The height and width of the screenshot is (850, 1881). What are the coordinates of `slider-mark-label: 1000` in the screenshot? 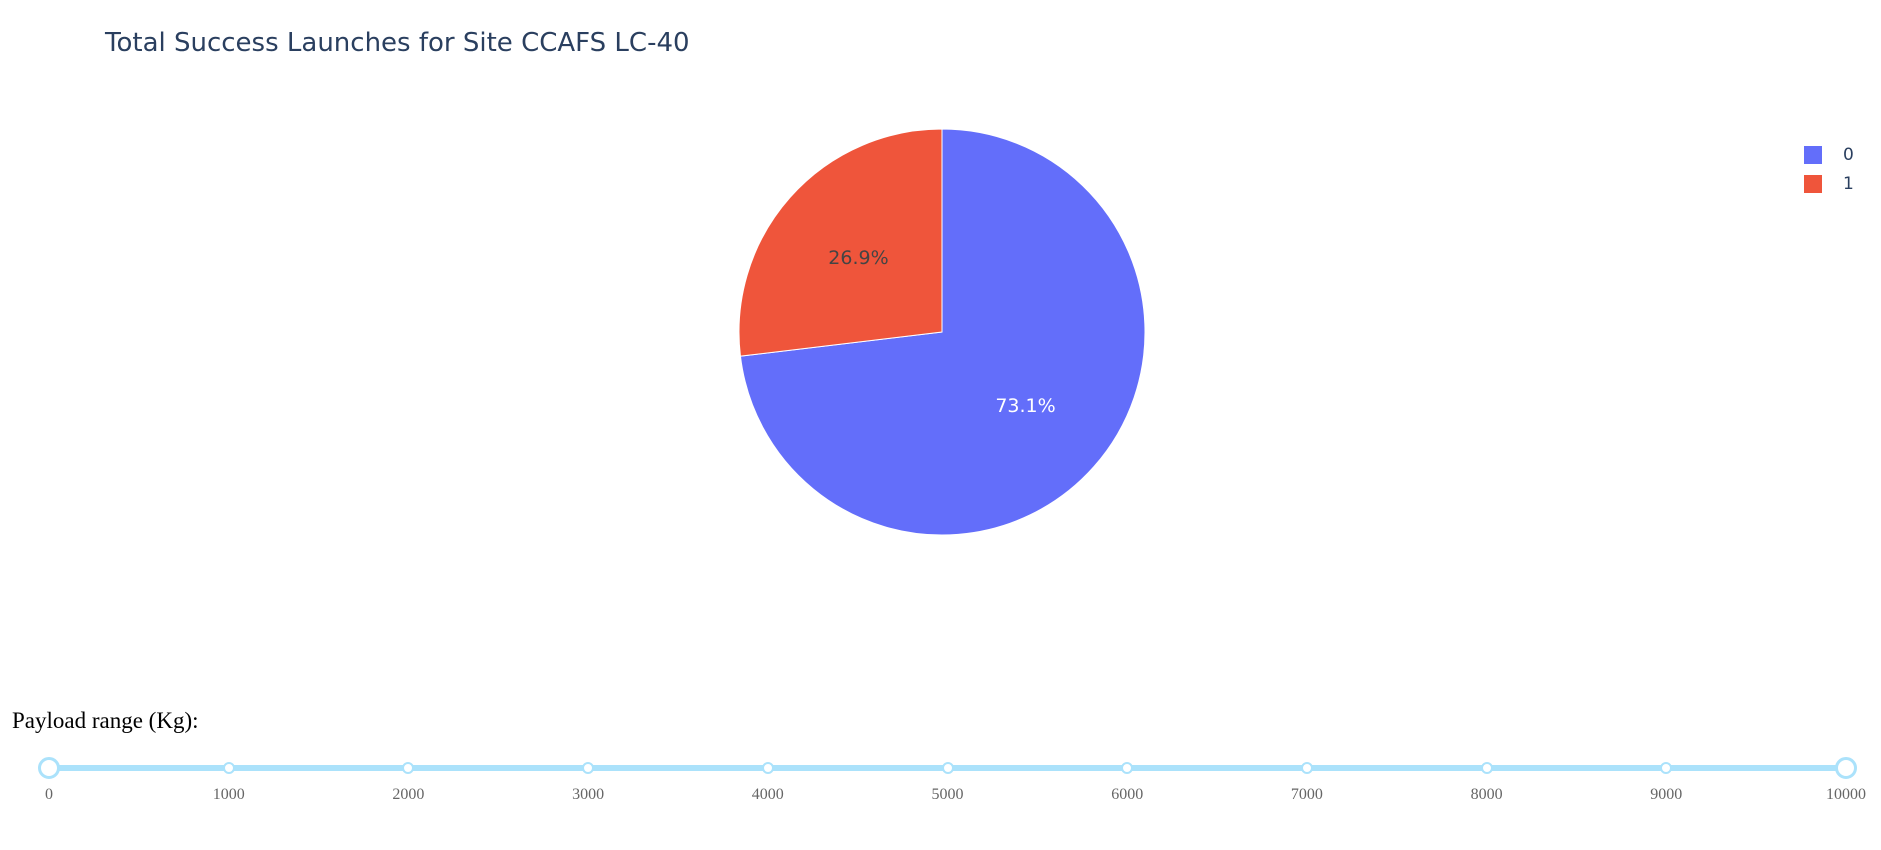 It's located at (228, 794).